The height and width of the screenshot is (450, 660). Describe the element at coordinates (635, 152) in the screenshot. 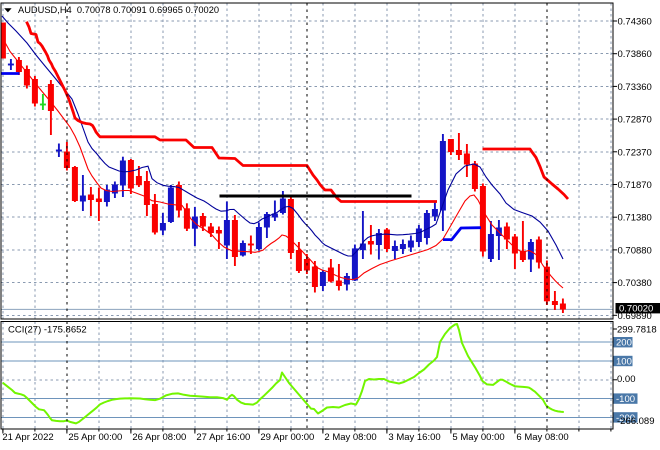

I see `svg-text: 0.72370` at that location.